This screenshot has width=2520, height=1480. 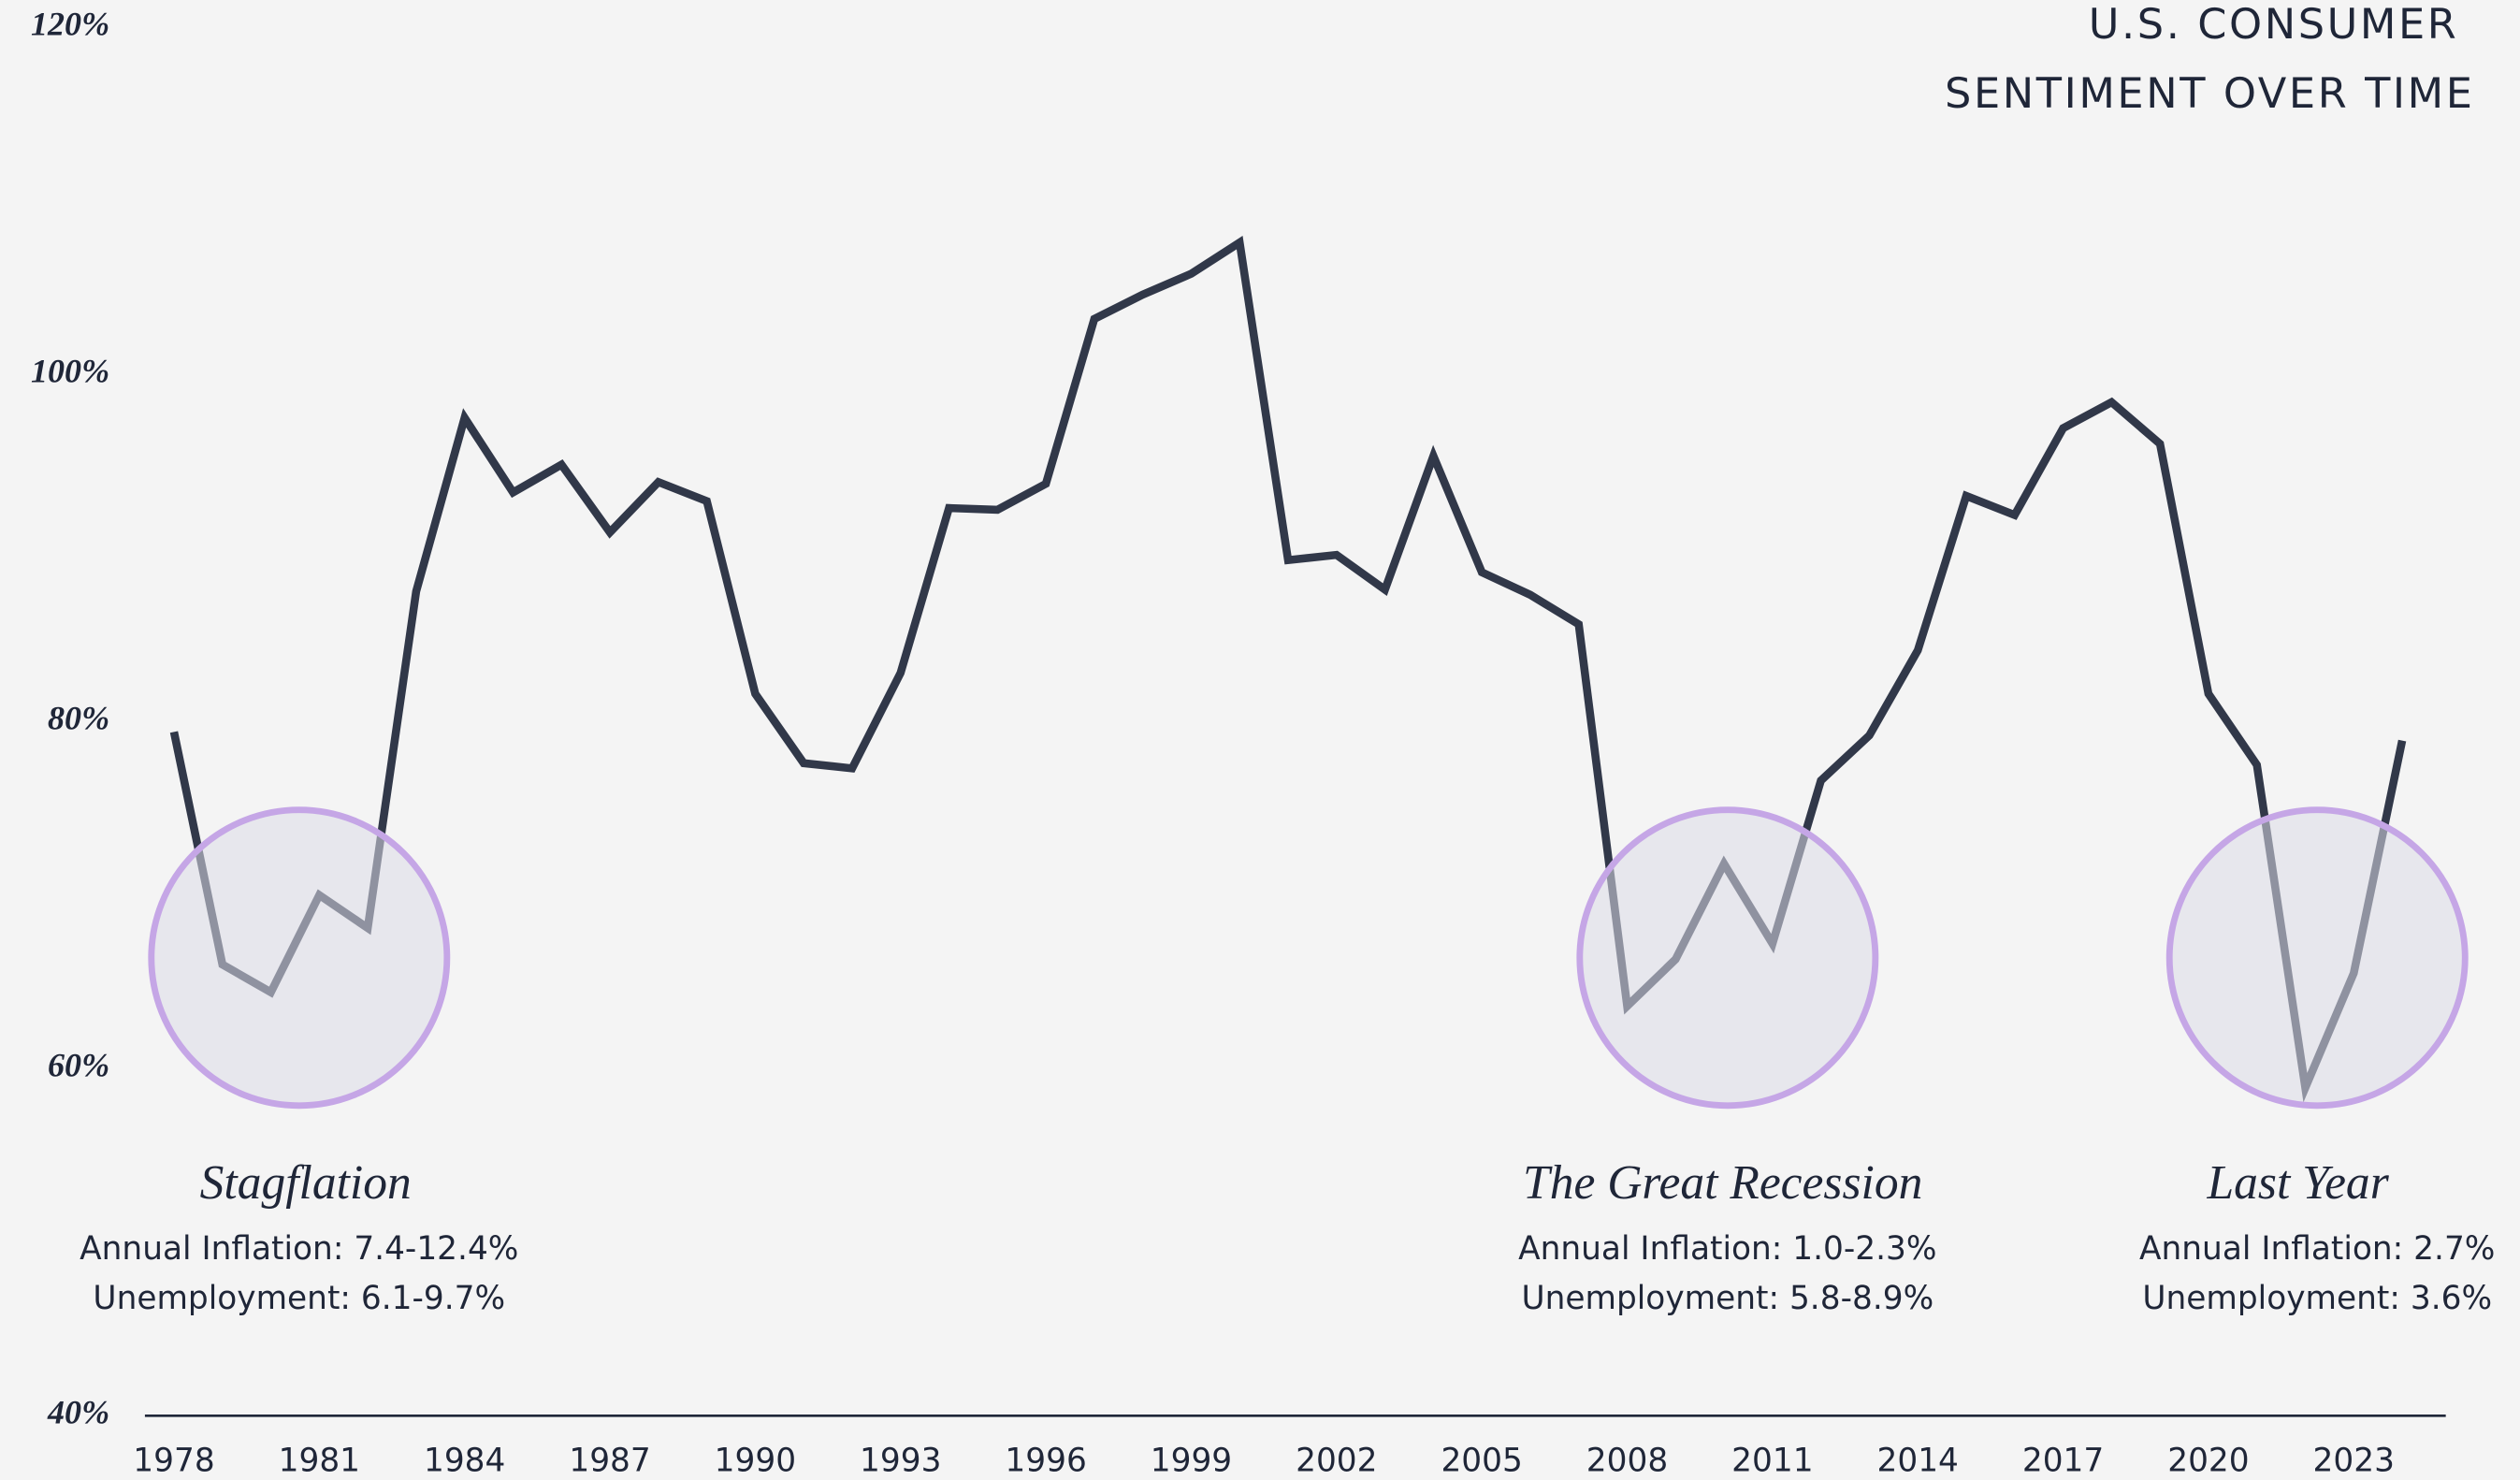 What do you see at coordinates (1336, 1462) in the screenshot?
I see `x-tick-label: 2002` at bounding box center [1336, 1462].